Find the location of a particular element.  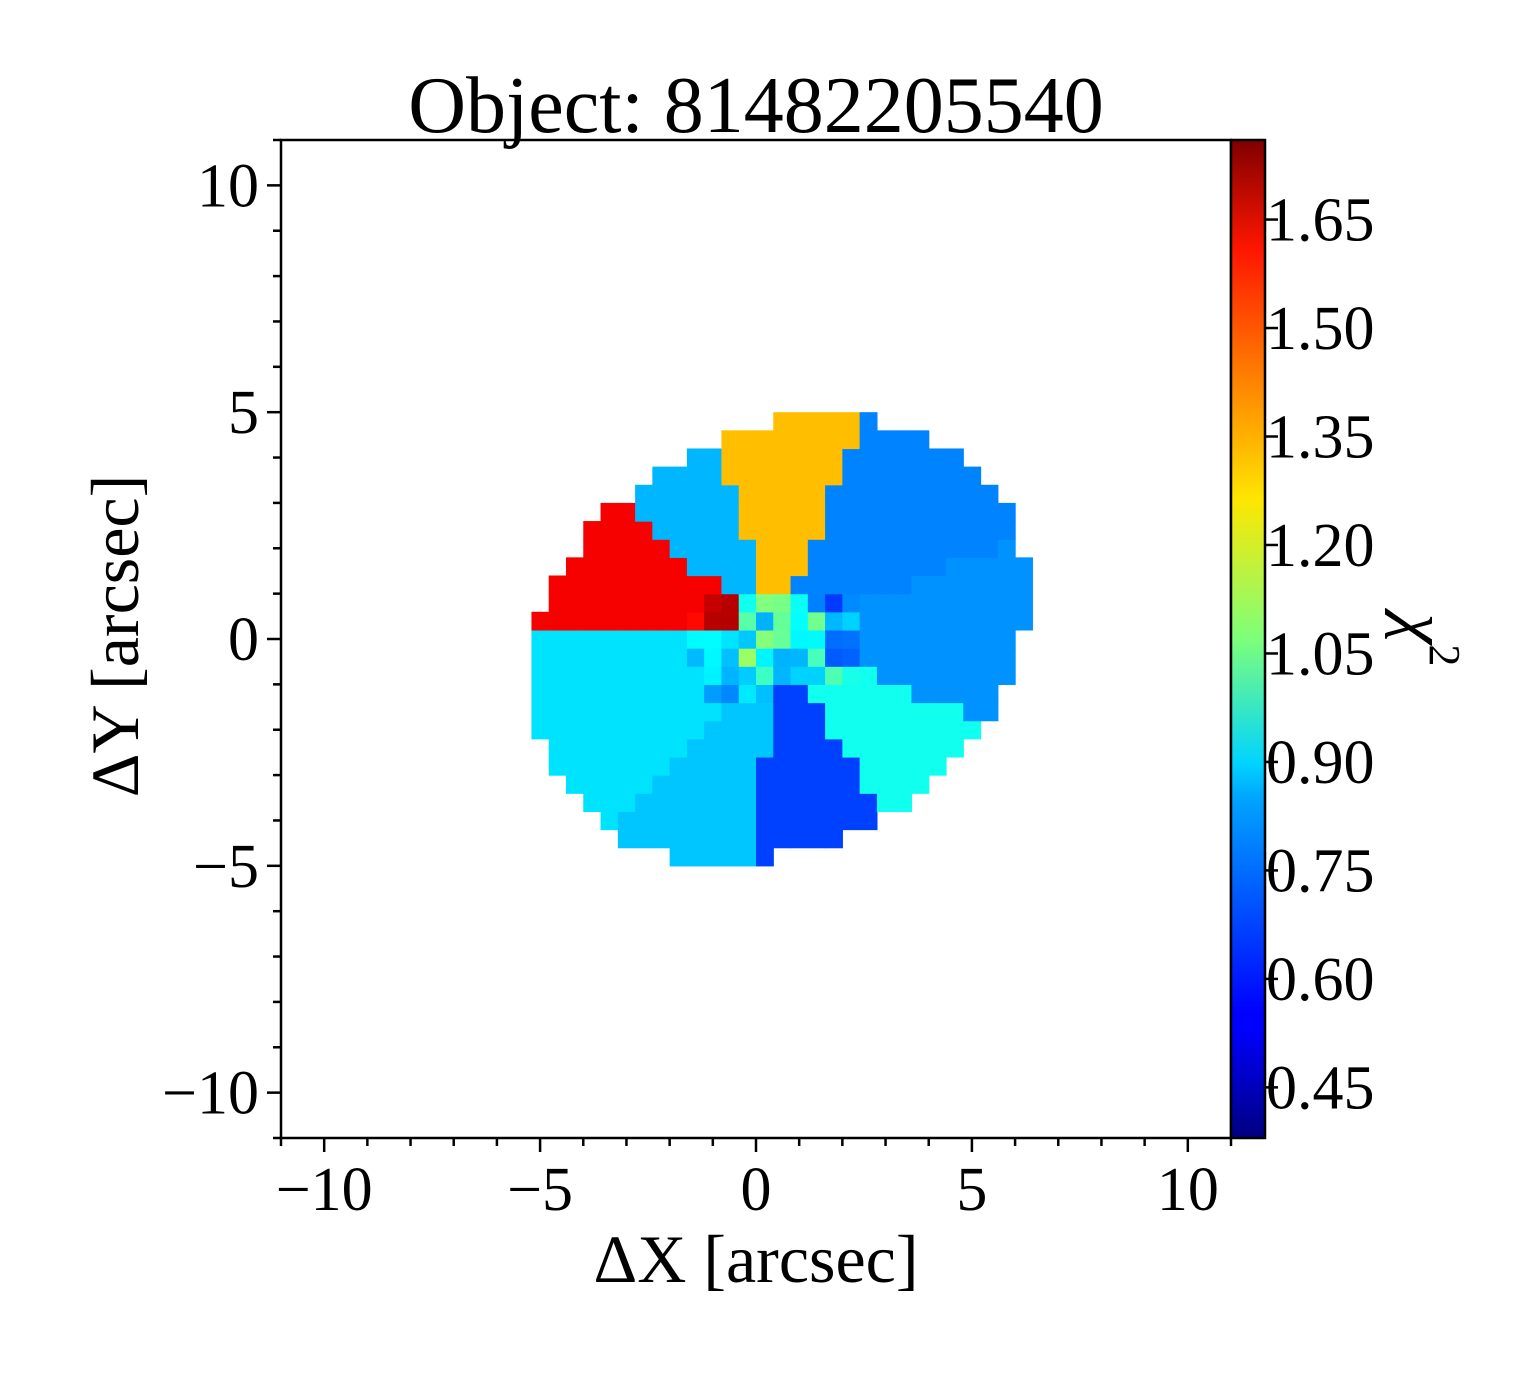

colorbar-tick-label: 1.65 is located at coordinates (1320, 221).